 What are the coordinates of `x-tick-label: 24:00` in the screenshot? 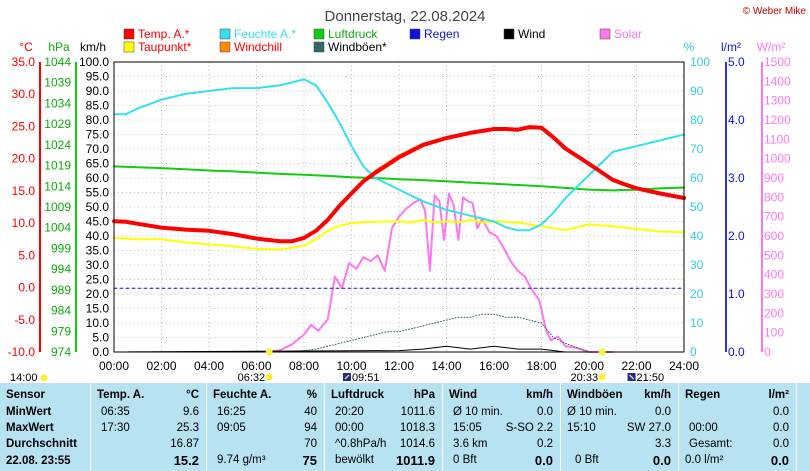 It's located at (684, 366).